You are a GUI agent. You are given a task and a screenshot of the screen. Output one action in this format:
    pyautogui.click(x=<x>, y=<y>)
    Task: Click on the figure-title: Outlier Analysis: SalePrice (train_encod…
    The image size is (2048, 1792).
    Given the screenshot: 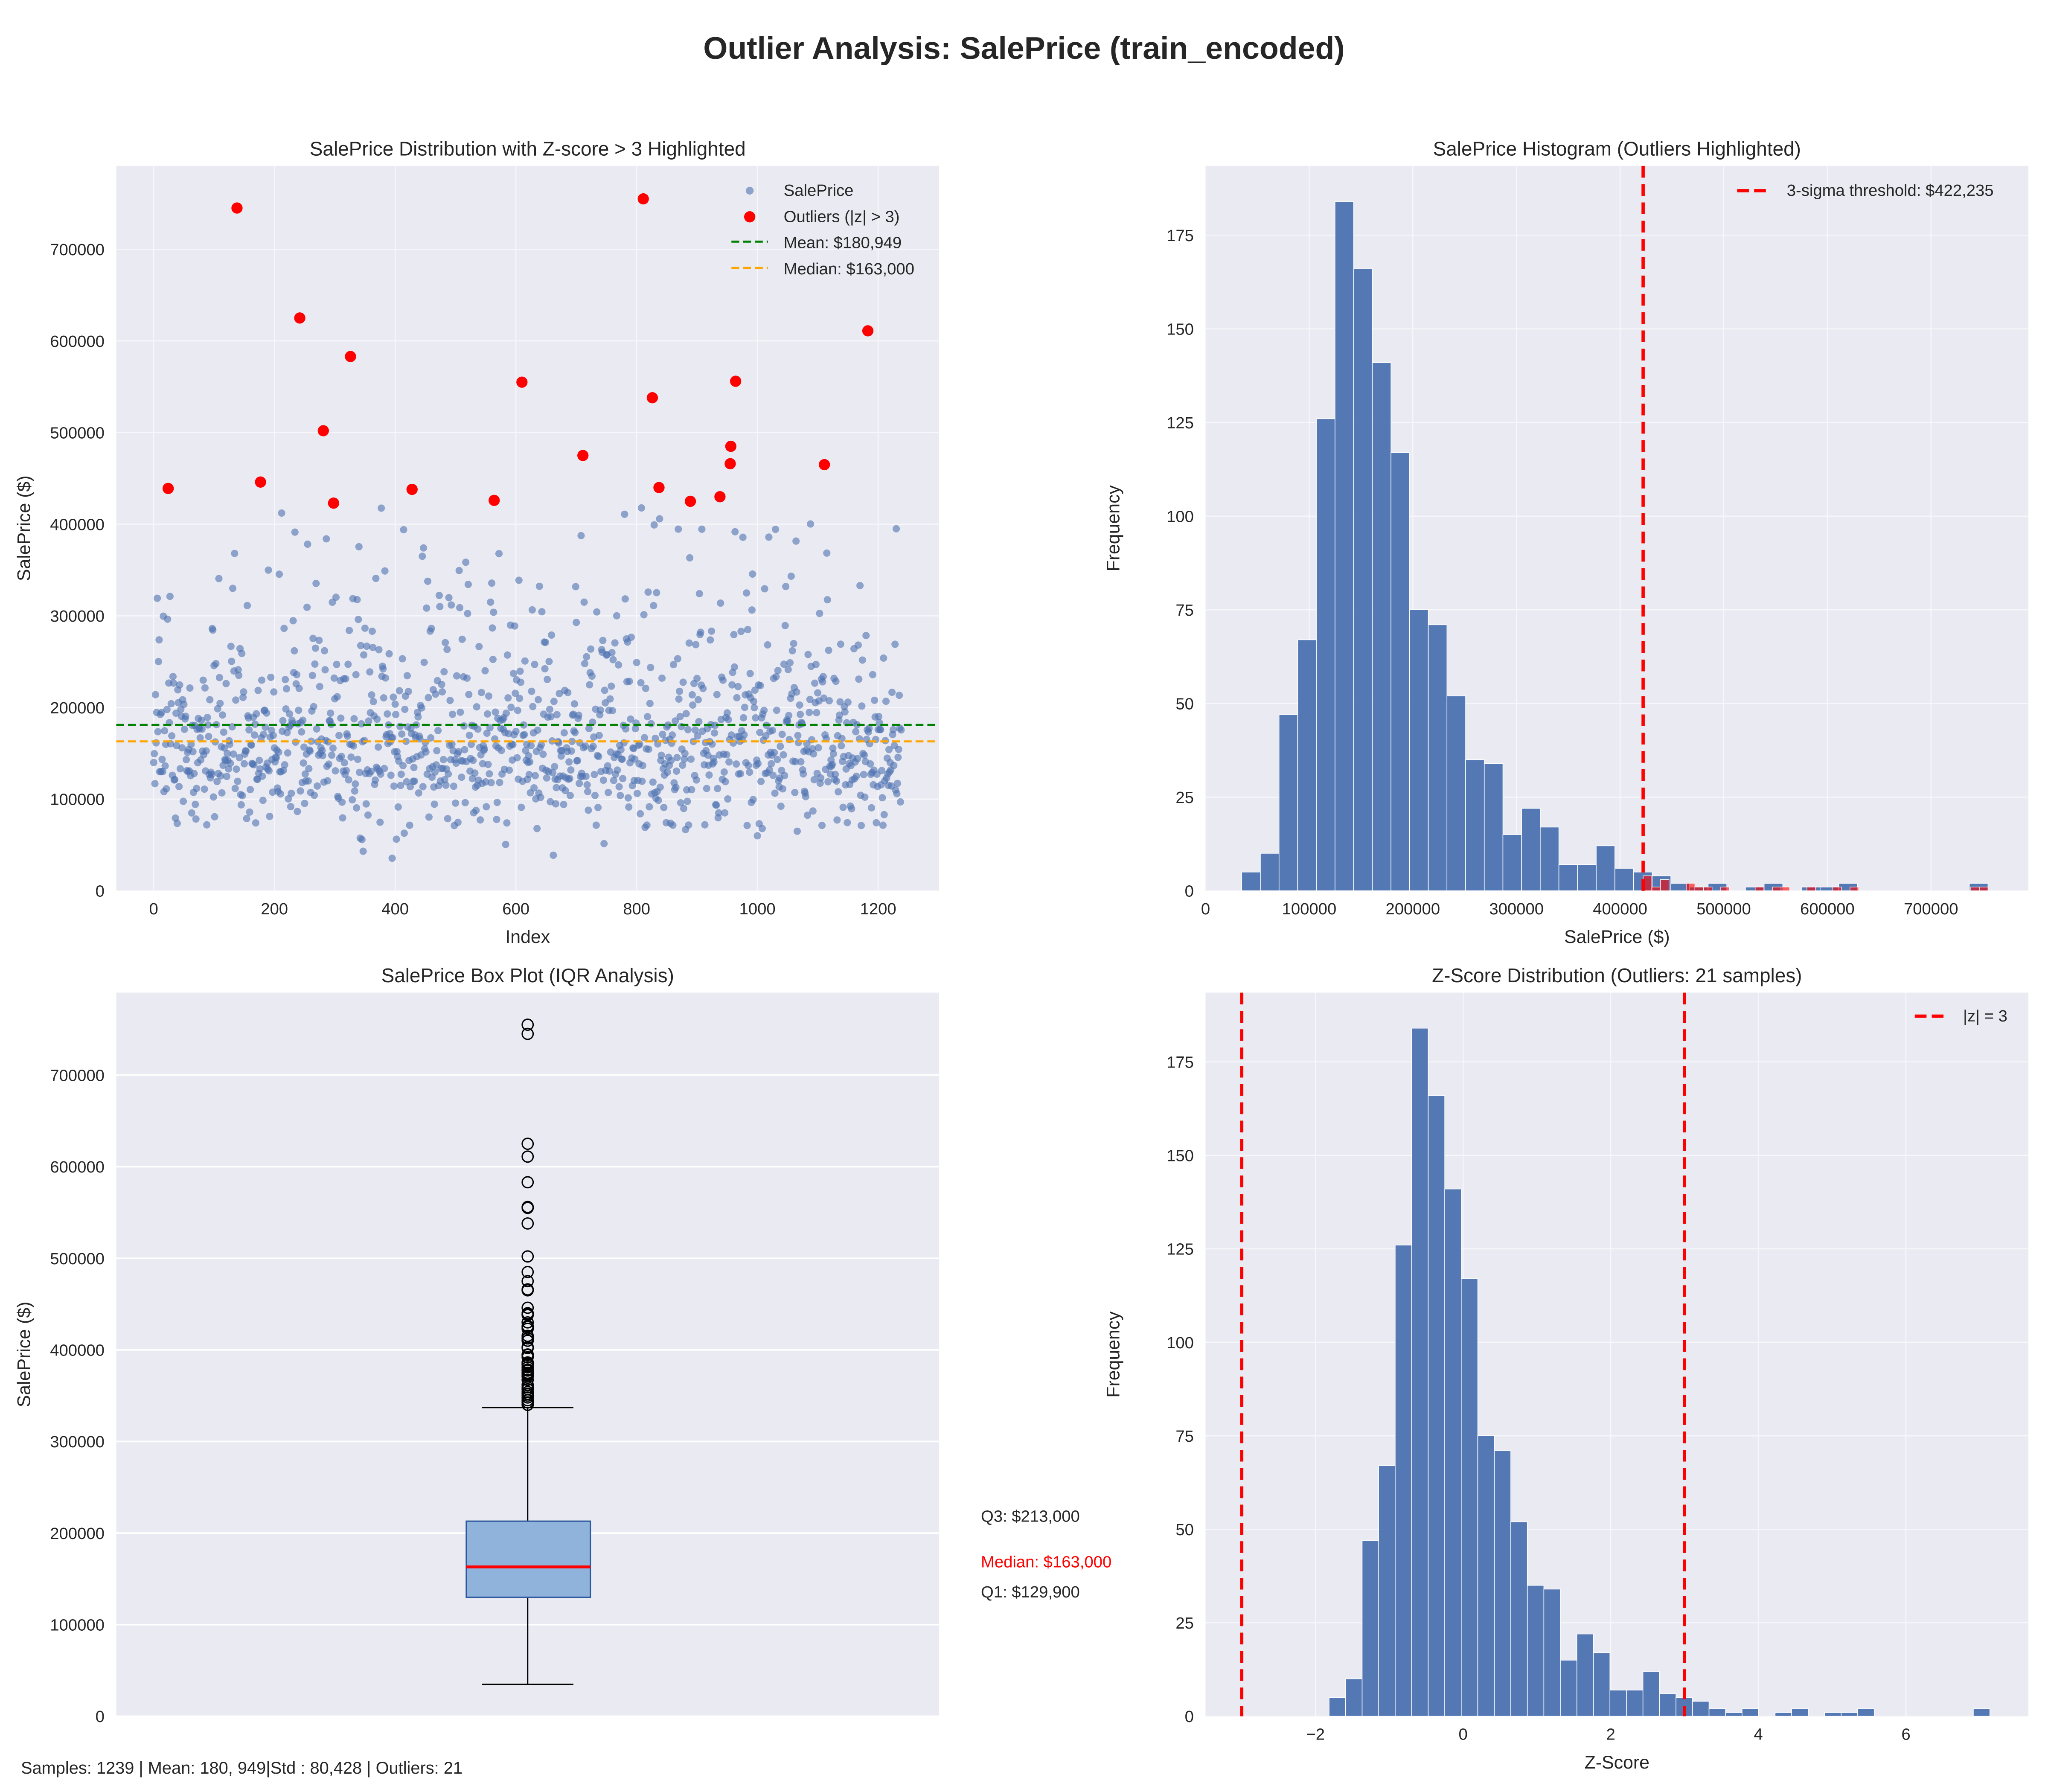 What is the action you would take?
    pyautogui.click(x=1024, y=48)
    